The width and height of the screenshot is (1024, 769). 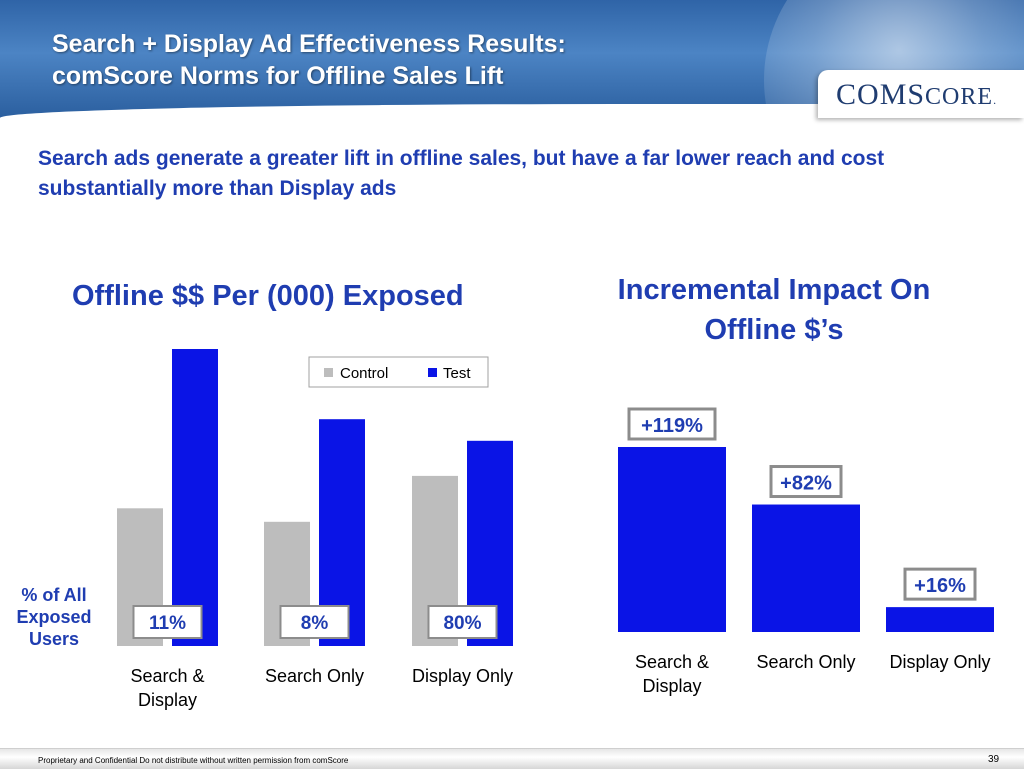 What do you see at coordinates (278, 76) in the screenshot?
I see `slide-title-line2: comScore Norms for Offline Sales Lift` at bounding box center [278, 76].